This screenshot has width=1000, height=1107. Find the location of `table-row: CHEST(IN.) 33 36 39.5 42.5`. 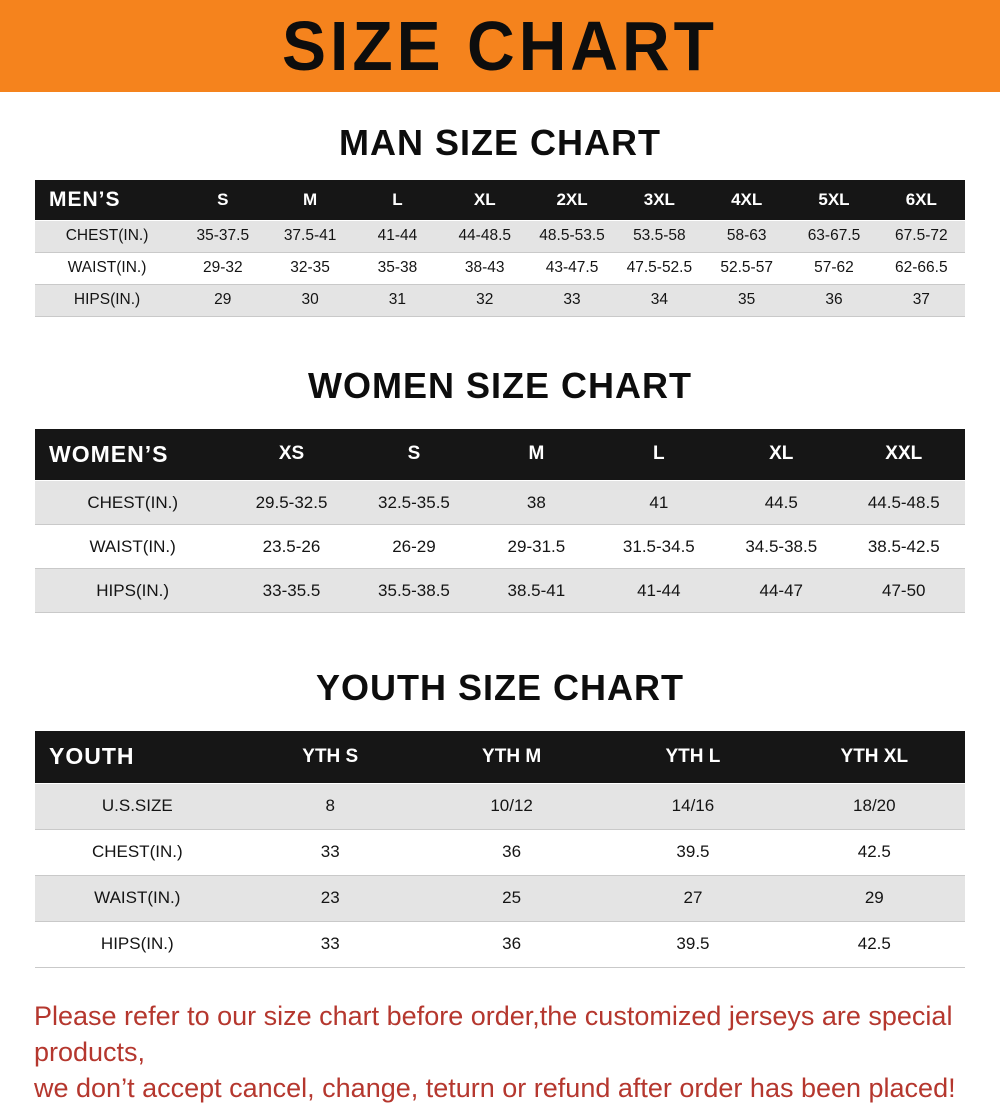

table-row: CHEST(IN.) 33 36 39.5 42.5 is located at coordinates (500, 852).